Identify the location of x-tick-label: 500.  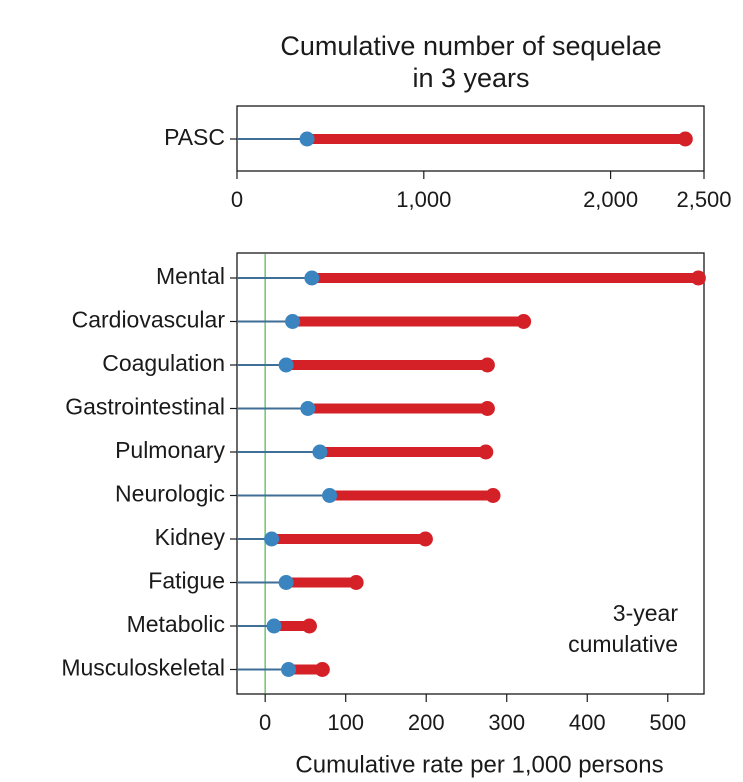
(667, 722).